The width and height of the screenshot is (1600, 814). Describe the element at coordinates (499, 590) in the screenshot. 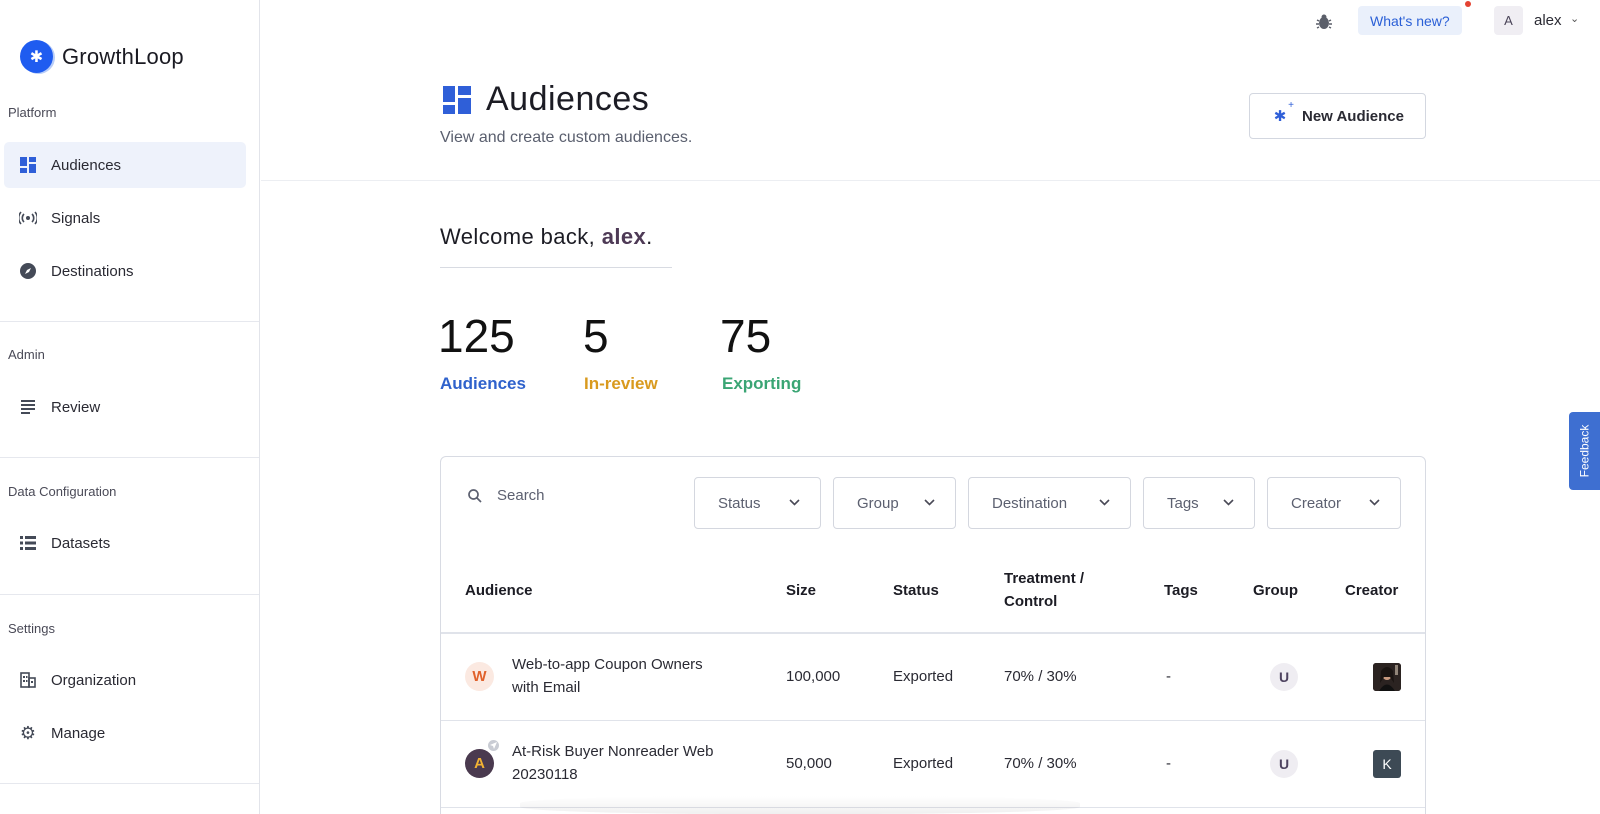

I see `column-header-audience: Audience` at that location.